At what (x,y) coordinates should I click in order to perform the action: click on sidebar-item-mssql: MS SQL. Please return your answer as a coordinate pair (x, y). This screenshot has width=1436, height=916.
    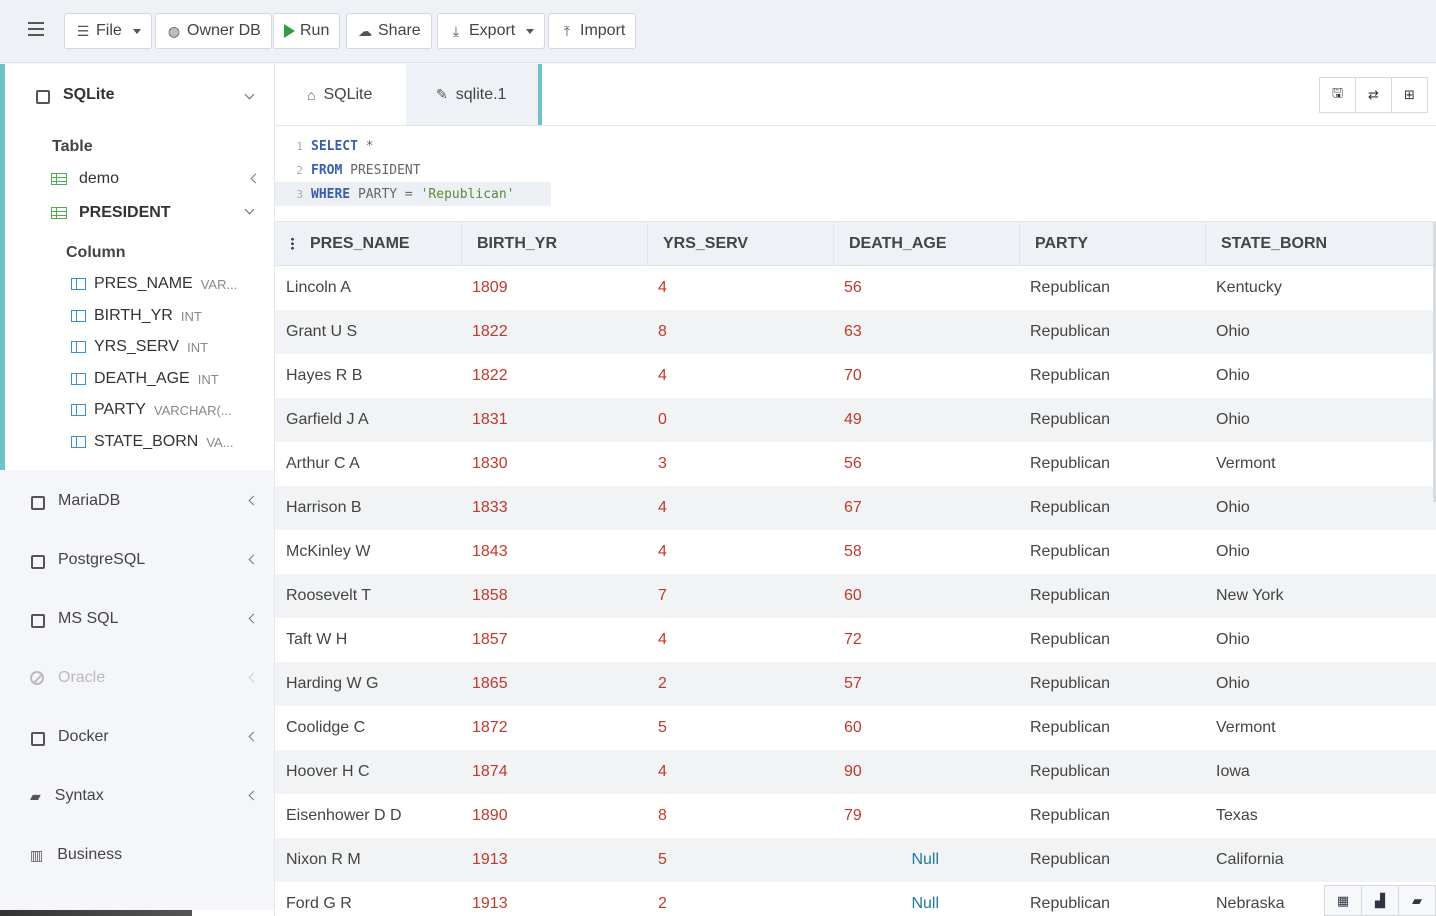
    Looking at the image, I should click on (74, 619).